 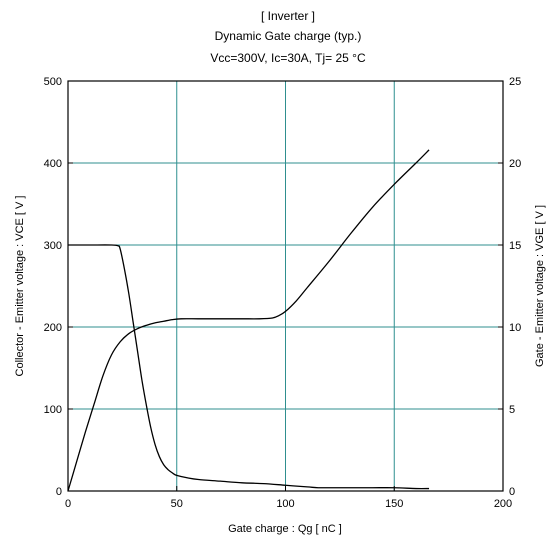 What do you see at coordinates (515, 164) in the screenshot?
I see `y-right-tick-label: 20` at bounding box center [515, 164].